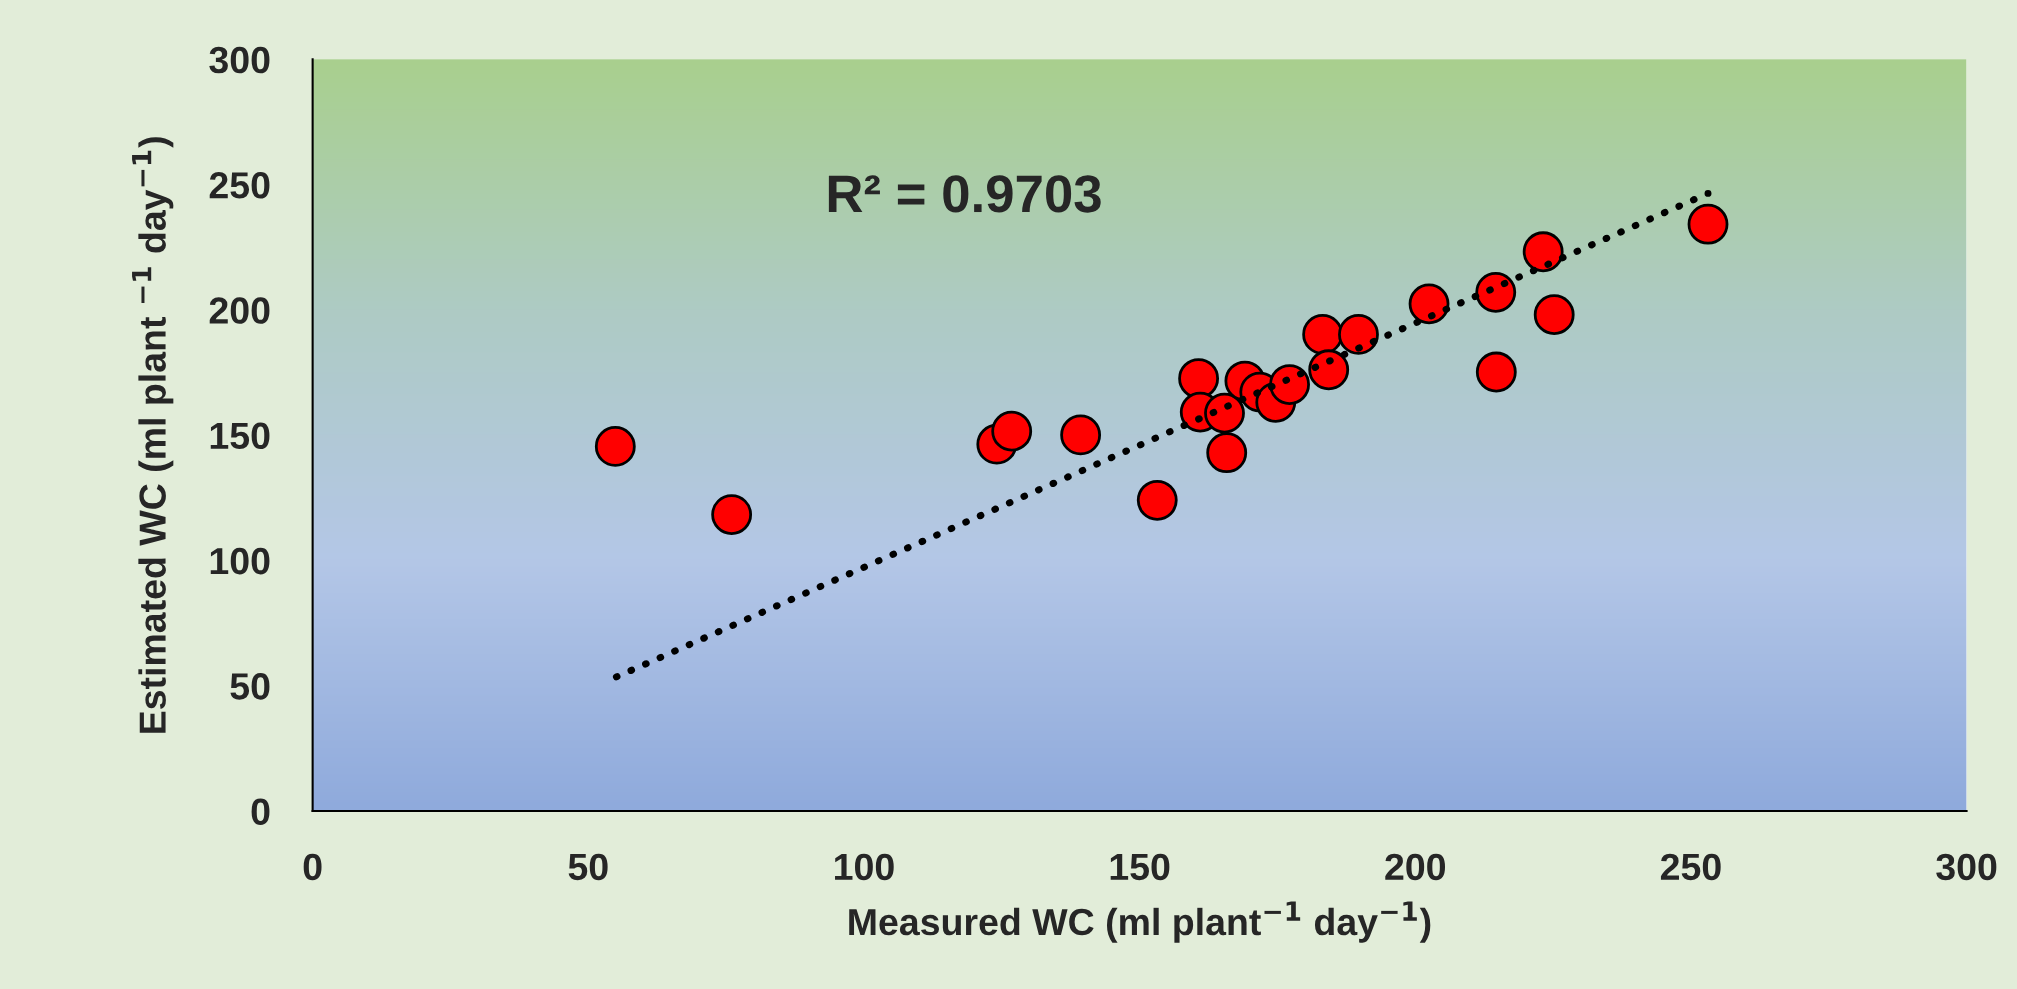 The height and width of the screenshot is (989, 2017). Describe the element at coordinates (1140, 867) in the screenshot. I see `x-tick-label: 150` at that location.